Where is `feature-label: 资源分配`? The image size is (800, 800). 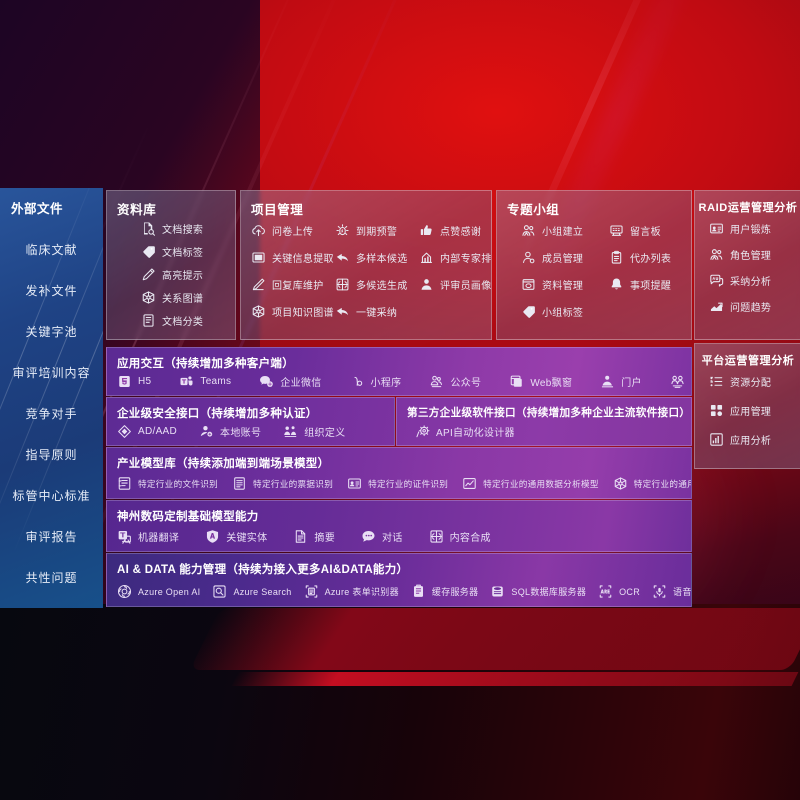 feature-label: 资源分配 is located at coordinates (751, 383).